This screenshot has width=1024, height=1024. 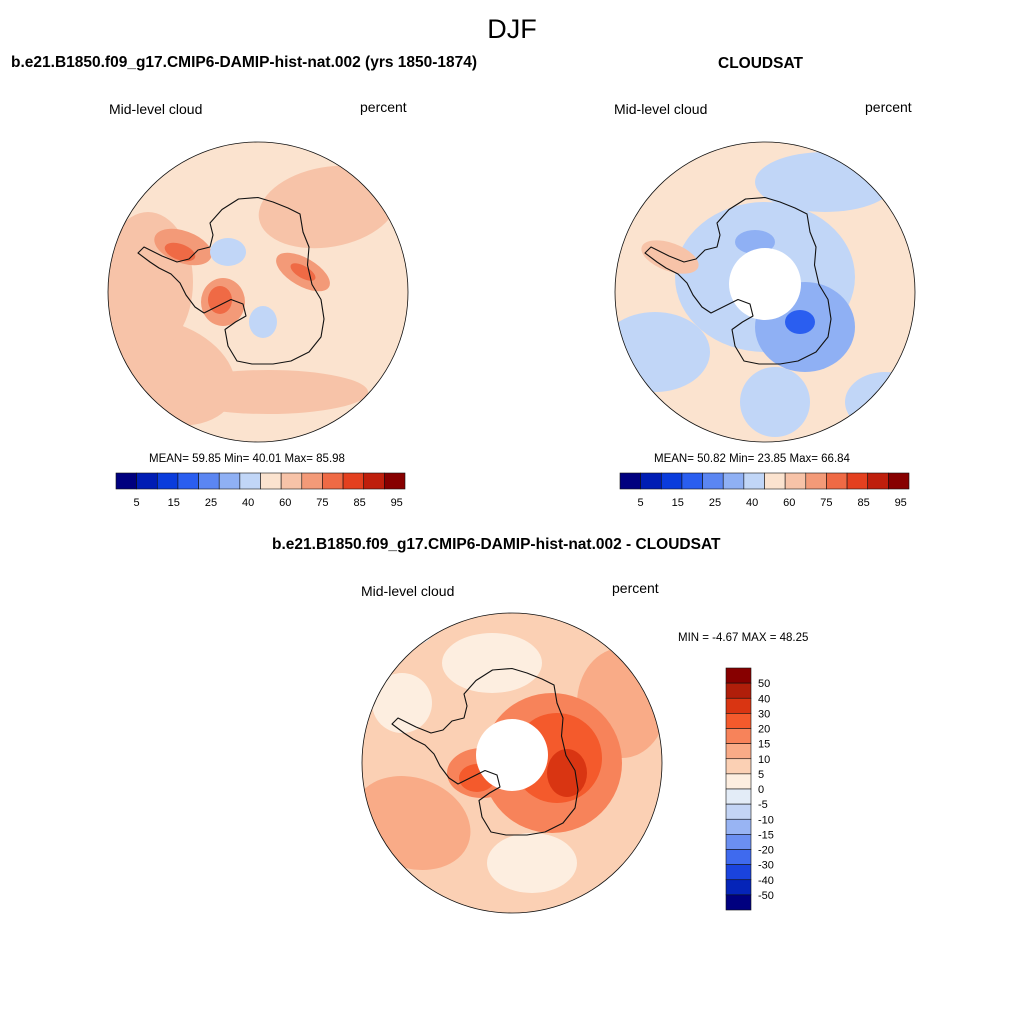 I want to click on panel-1-variable-label: Mid-level cloud, so click(x=156, y=109).